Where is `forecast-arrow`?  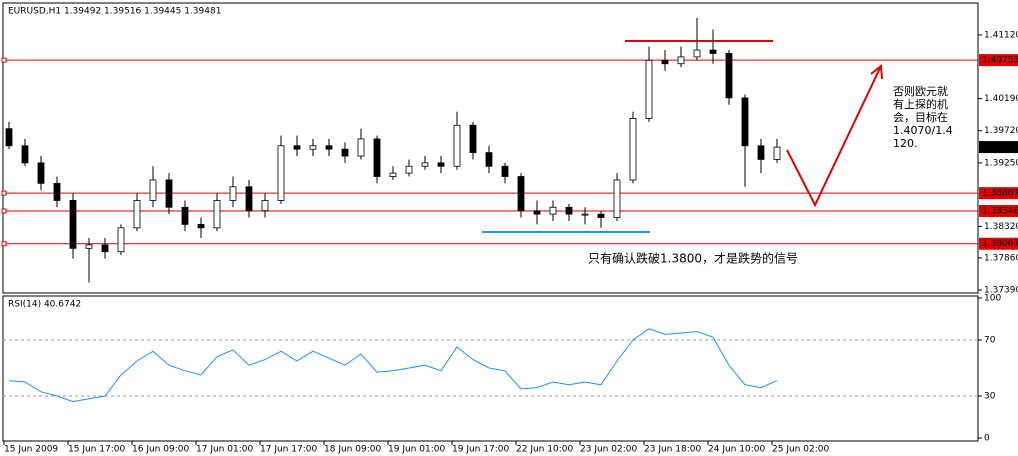
forecast-arrow is located at coordinates (833, 137).